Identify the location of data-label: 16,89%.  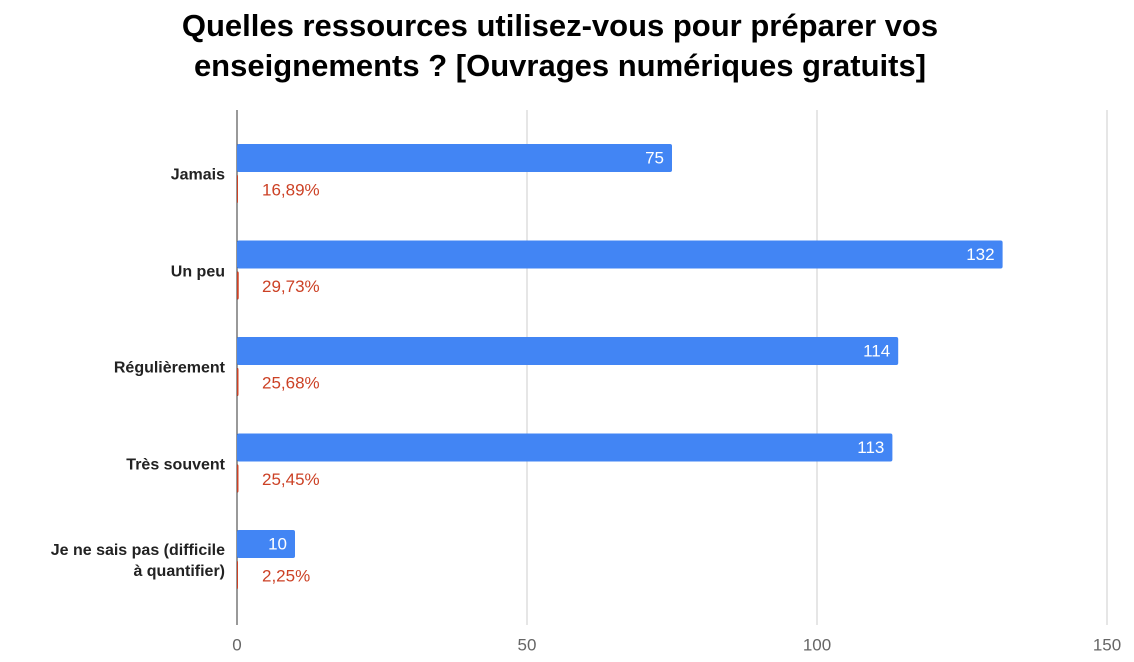
(291, 189).